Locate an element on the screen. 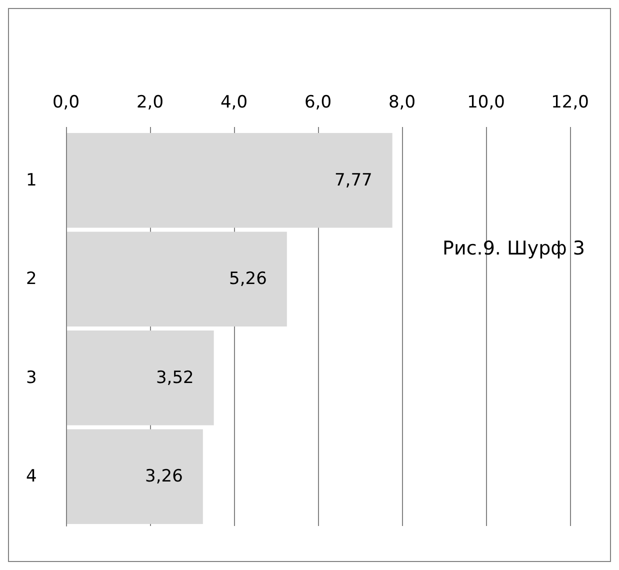 This screenshot has height=570, width=619. x-tick-label: 6,0 is located at coordinates (318, 102).